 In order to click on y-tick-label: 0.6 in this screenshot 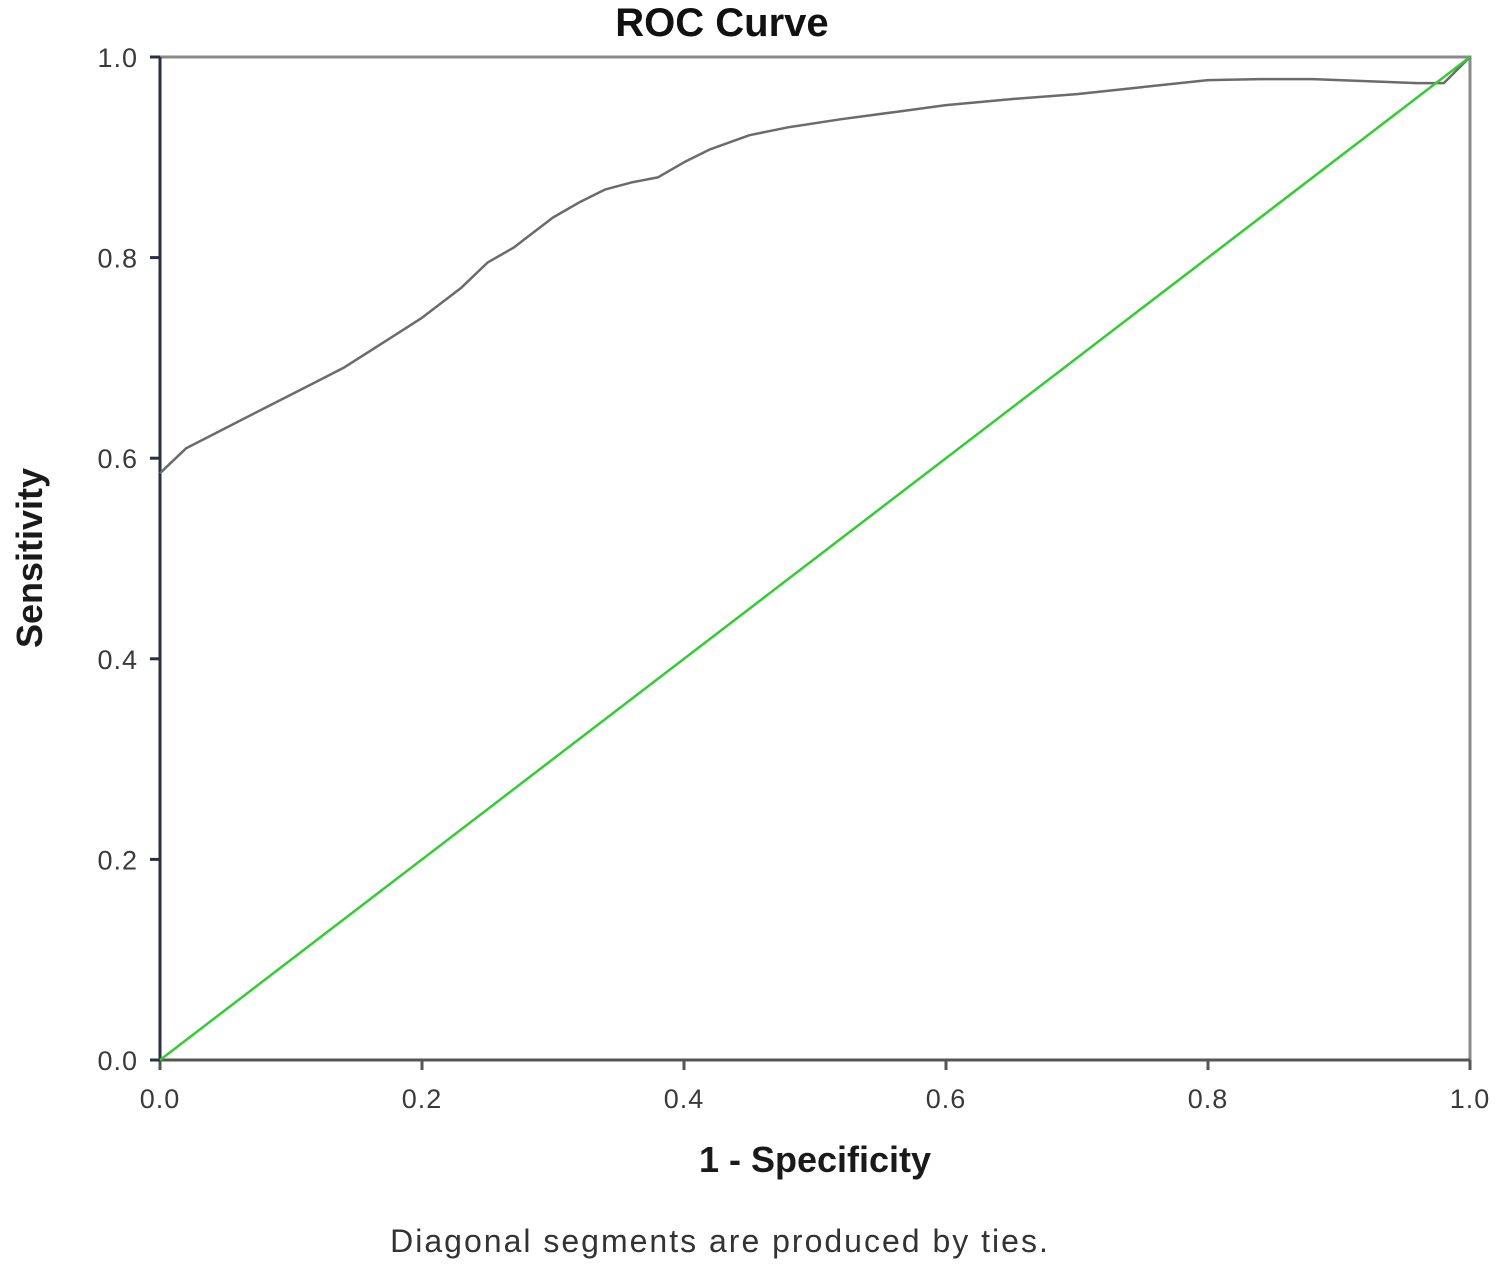, I will do `click(117, 459)`.